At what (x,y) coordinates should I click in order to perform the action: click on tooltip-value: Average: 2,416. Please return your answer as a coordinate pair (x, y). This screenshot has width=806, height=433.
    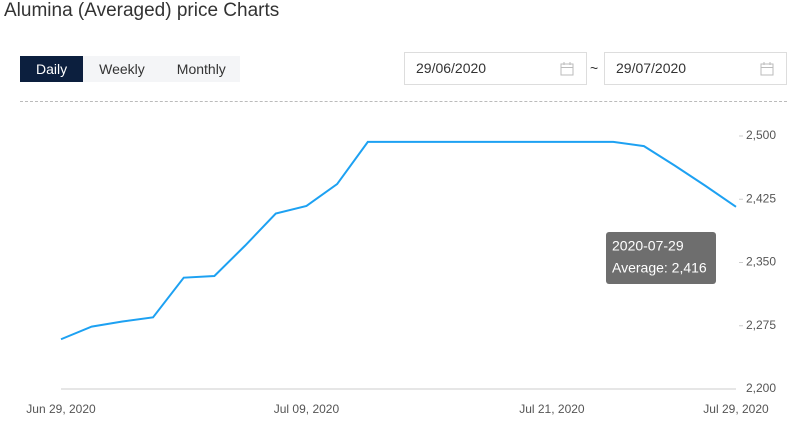
    Looking at the image, I should click on (659, 268).